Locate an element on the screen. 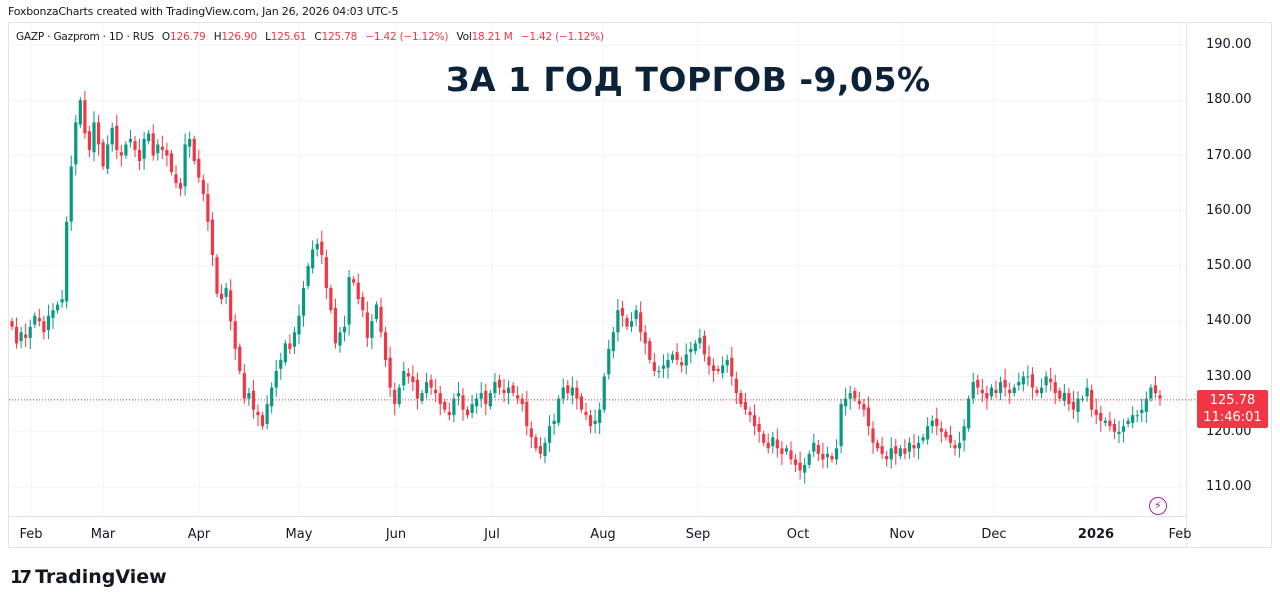 The width and height of the screenshot is (1280, 604). volume-label: Vol is located at coordinates (464, 37).